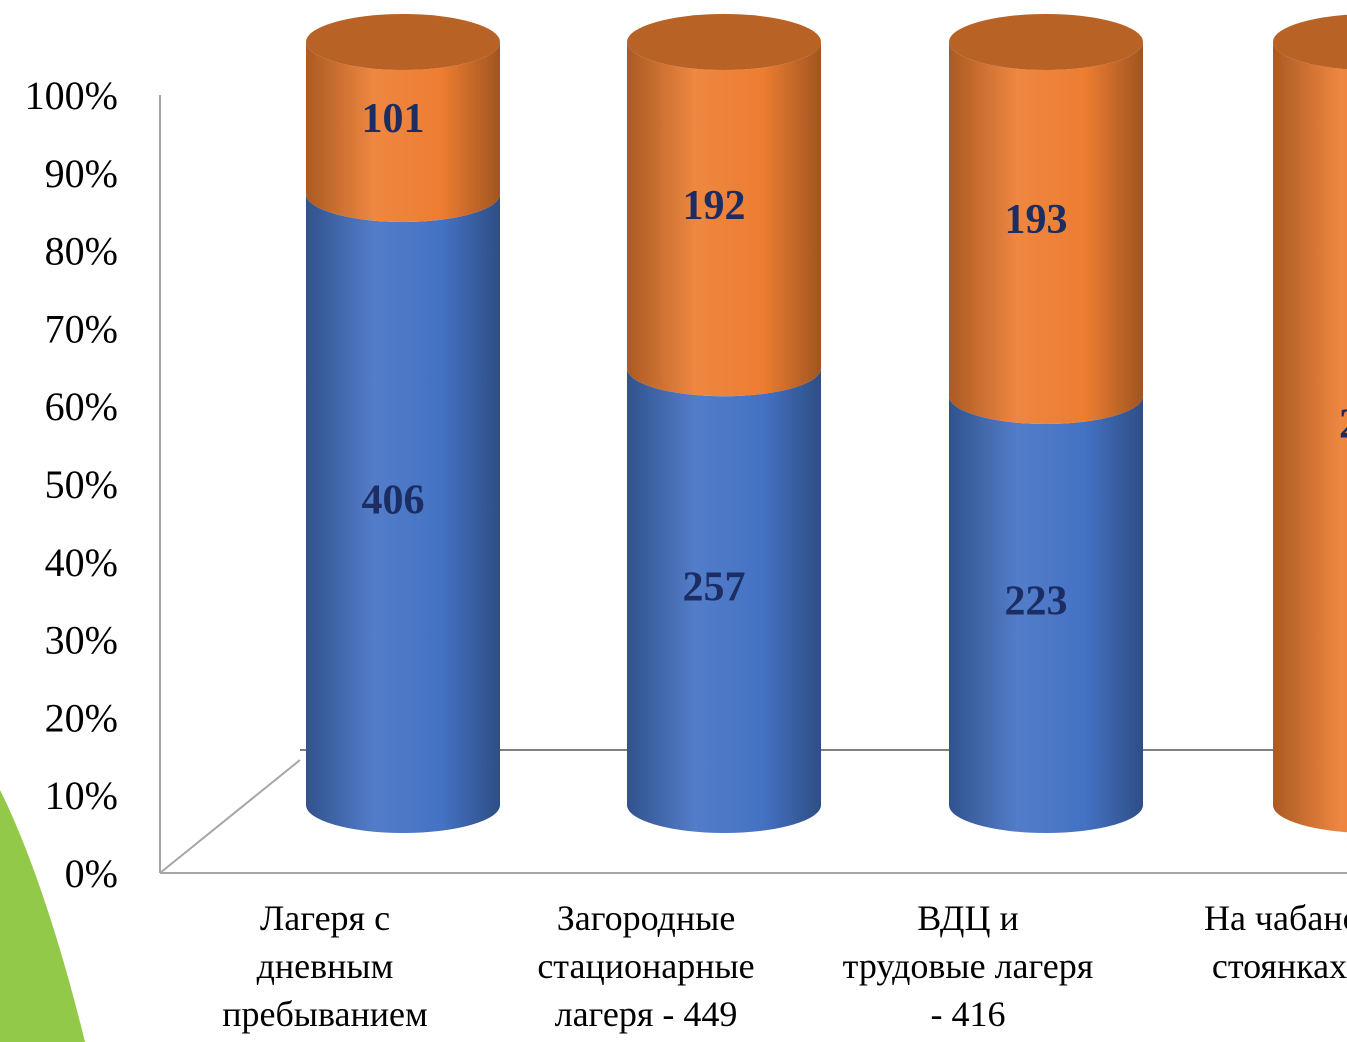 Image resolution: width=1347 pixels, height=1042 pixels. I want to click on x-category-label: лагеря - 449, so click(646, 1014).